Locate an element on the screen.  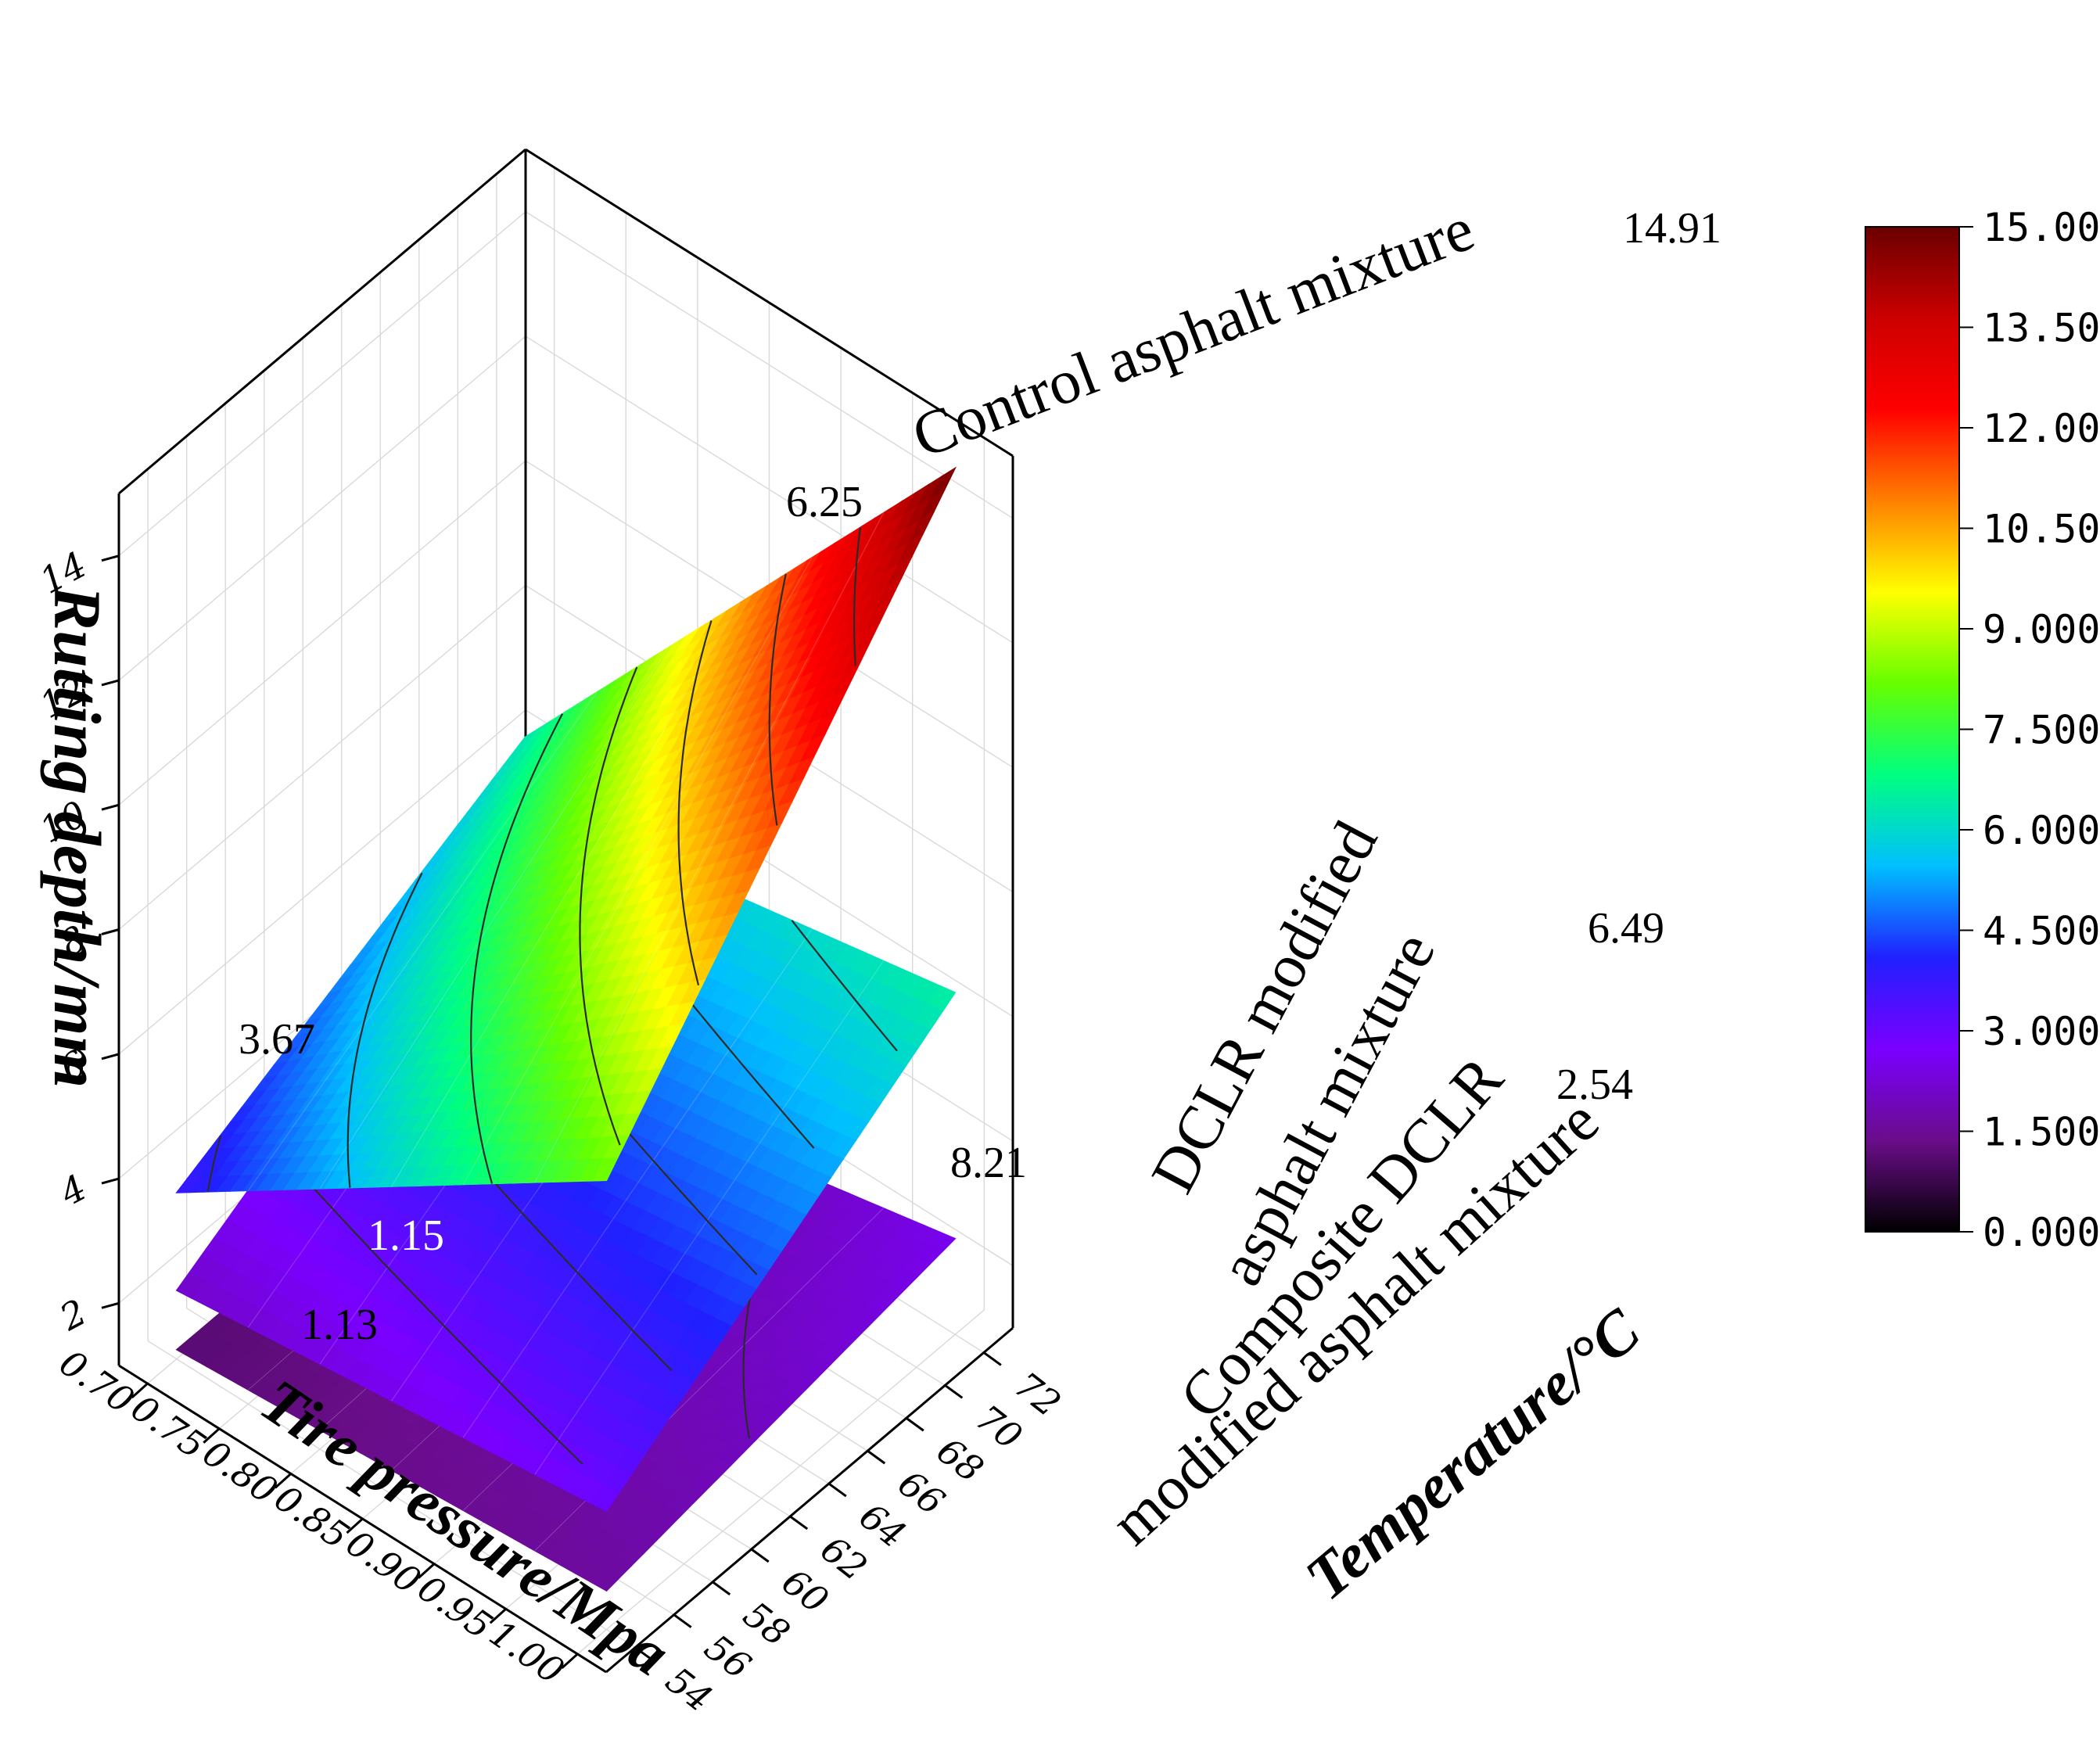
x-tick-label: 0.70 is located at coordinates (97, 1381).